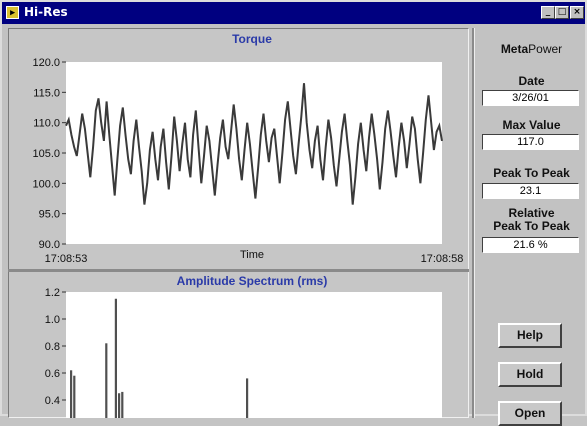 Image resolution: width=587 pixels, height=426 pixels. I want to click on date-value: 3/26/01, so click(530, 98).